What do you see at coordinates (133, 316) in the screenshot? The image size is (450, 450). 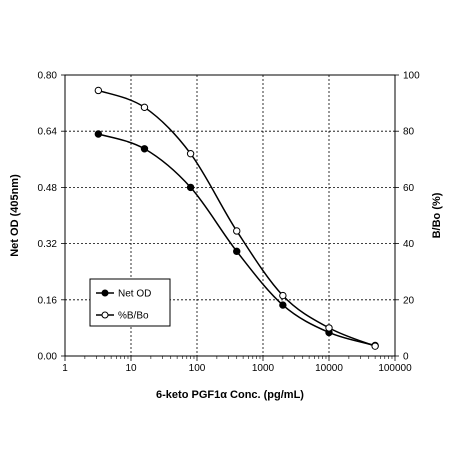 I see `legend-label-b-bo: %B/Bo` at bounding box center [133, 316].